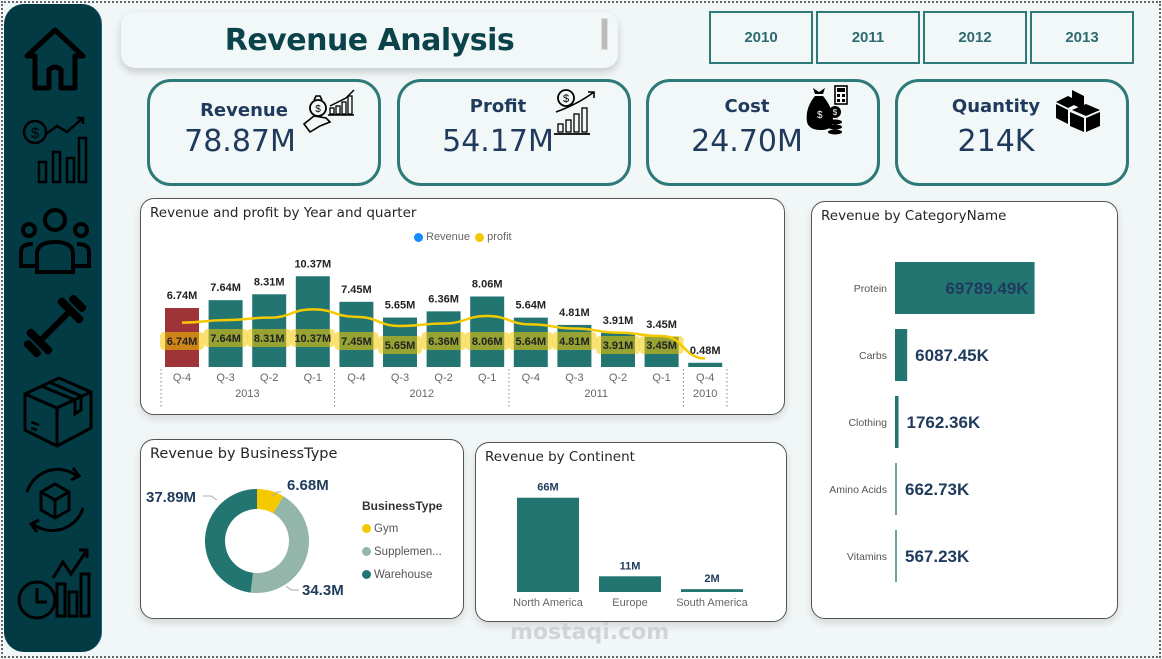 The image size is (1162, 659). I want to click on chart-legend: Revenue profit, so click(463, 237).